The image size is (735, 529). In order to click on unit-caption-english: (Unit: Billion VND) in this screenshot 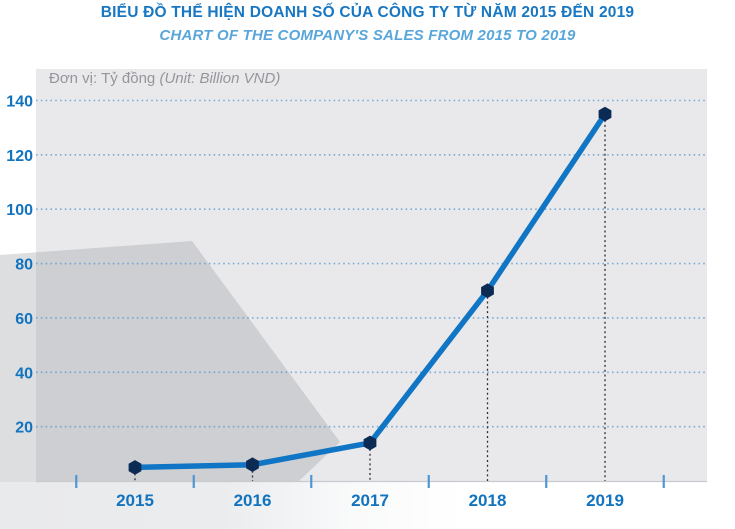, I will do `click(220, 78)`.